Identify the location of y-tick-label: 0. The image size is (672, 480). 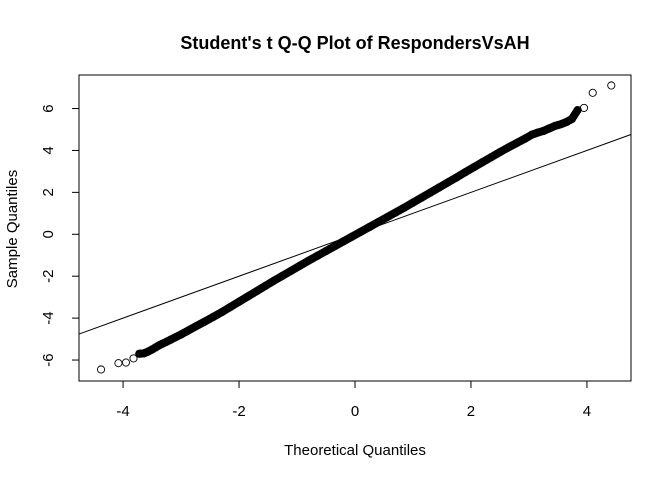
(48, 234).